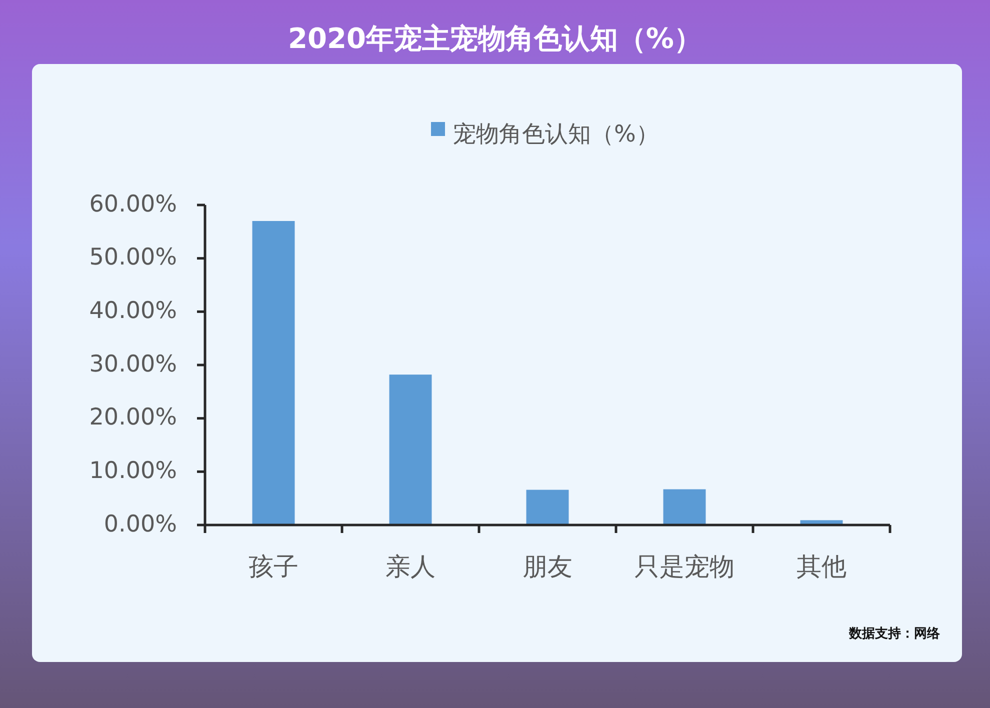  I want to click on legend-label: 宠物角色认知（%）, so click(556, 134).